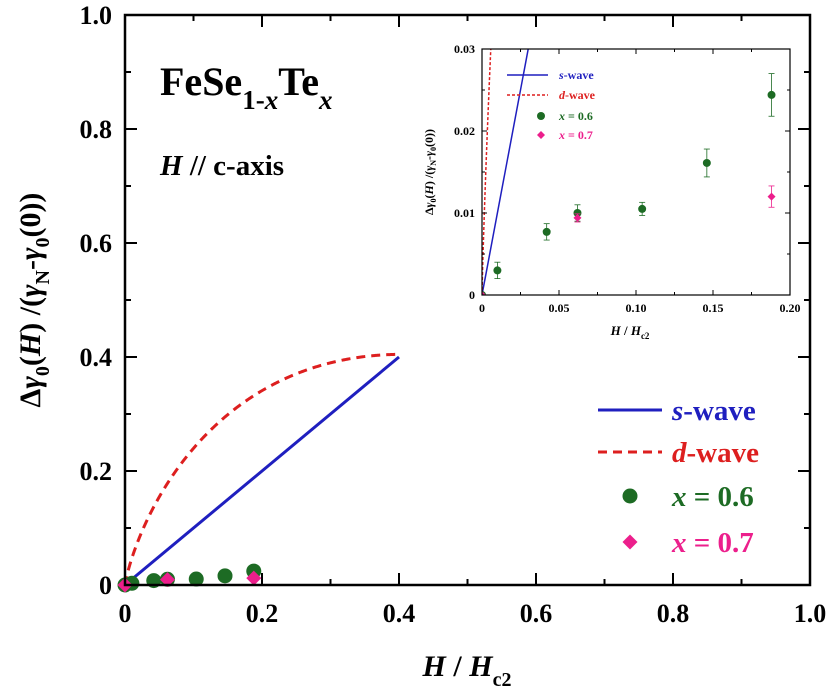 This screenshot has width=830, height=699. Describe the element at coordinates (712, 543) in the screenshot. I see `legend-label: x = 0.7` at that location.